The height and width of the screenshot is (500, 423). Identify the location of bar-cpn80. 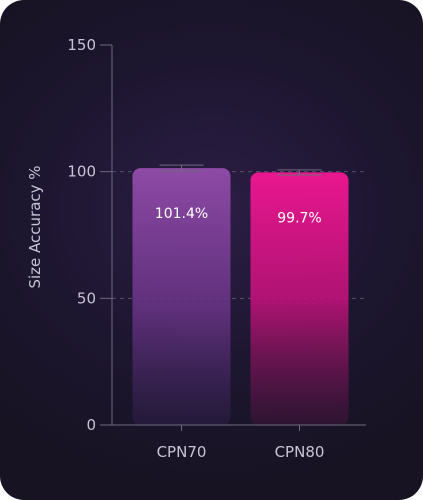
(299, 298).